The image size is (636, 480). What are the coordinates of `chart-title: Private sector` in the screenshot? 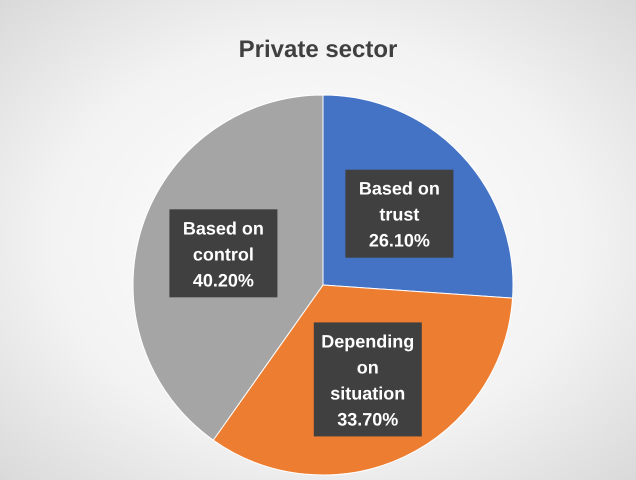 It's located at (318, 50).